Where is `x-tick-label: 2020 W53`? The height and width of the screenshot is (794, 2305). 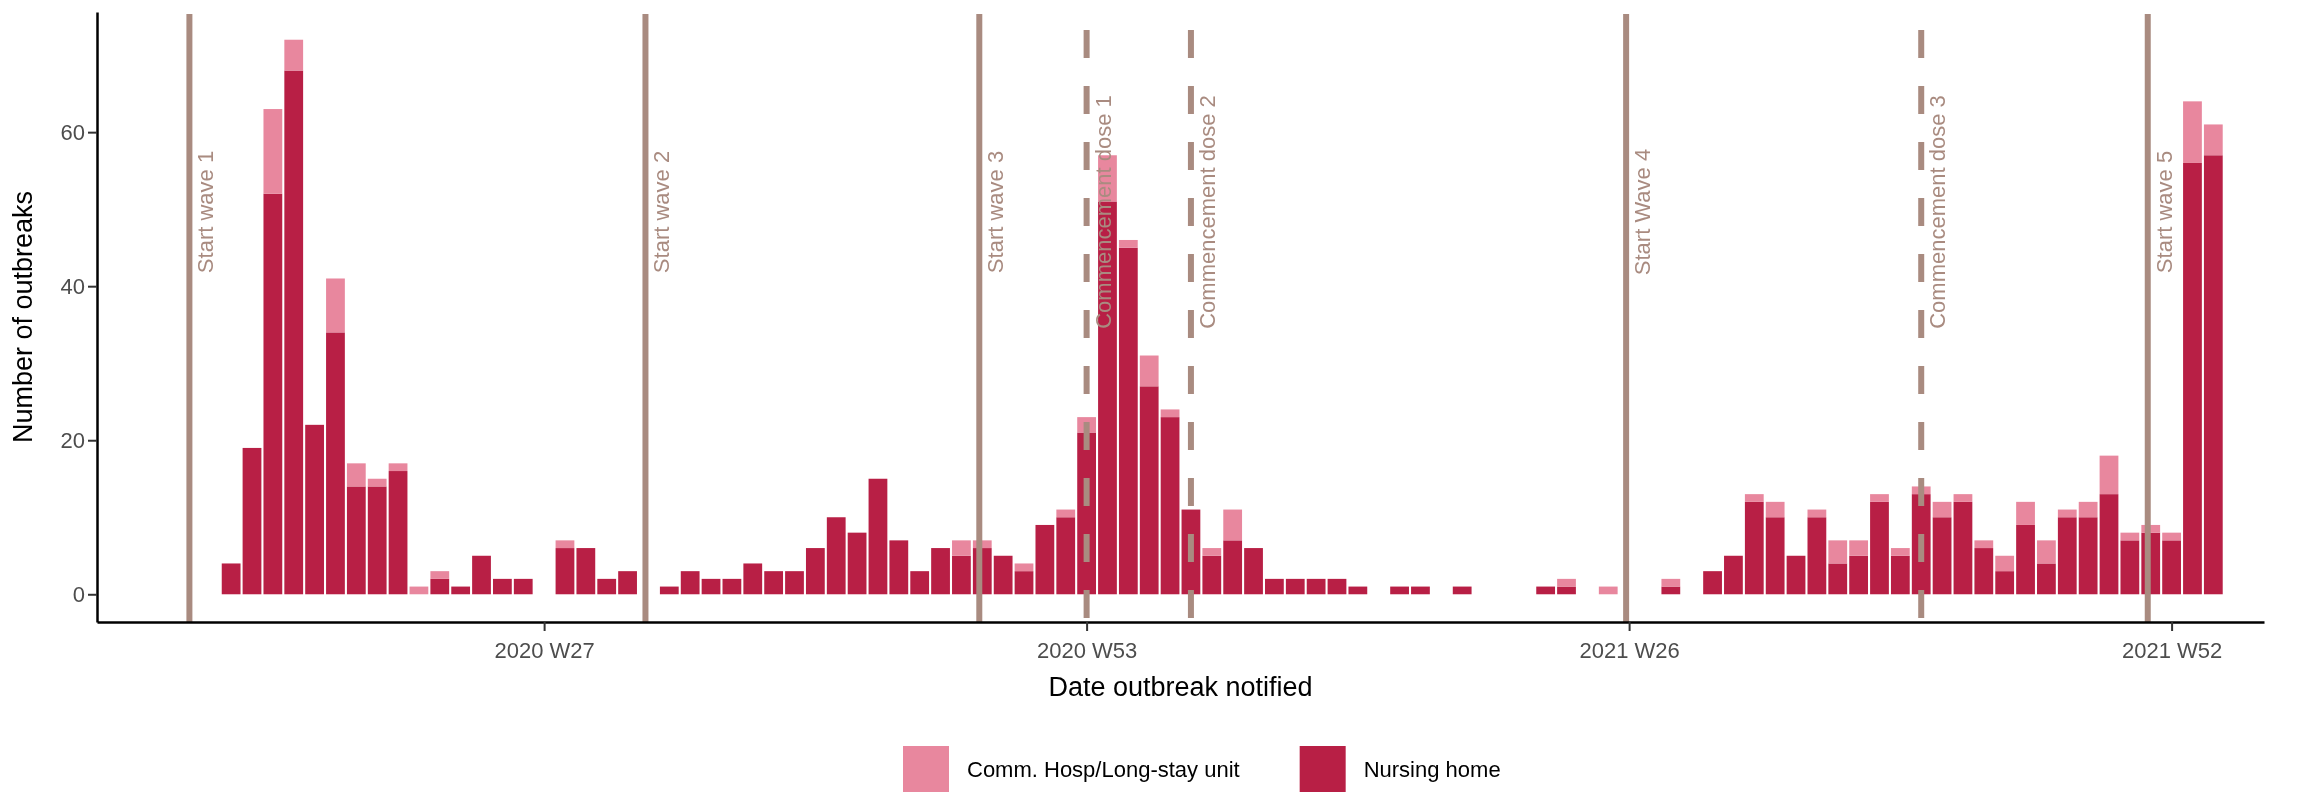
x-tick-label: 2020 W53 is located at coordinates (1087, 651).